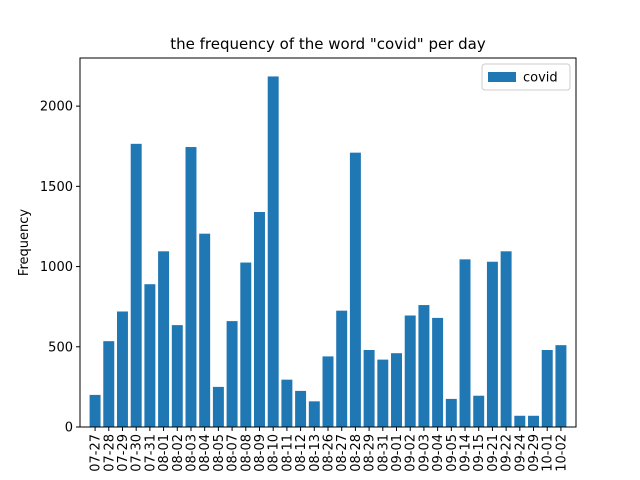  Describe the element at coordinates (150, 453) in the screenshot. I see `x-tick-label: 07-31` at that location.